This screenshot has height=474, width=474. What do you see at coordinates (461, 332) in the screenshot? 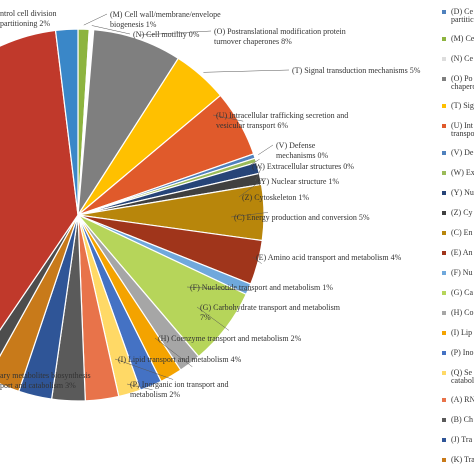
I see `legend-label: (I) Lip` at bounding box center [461, 332].